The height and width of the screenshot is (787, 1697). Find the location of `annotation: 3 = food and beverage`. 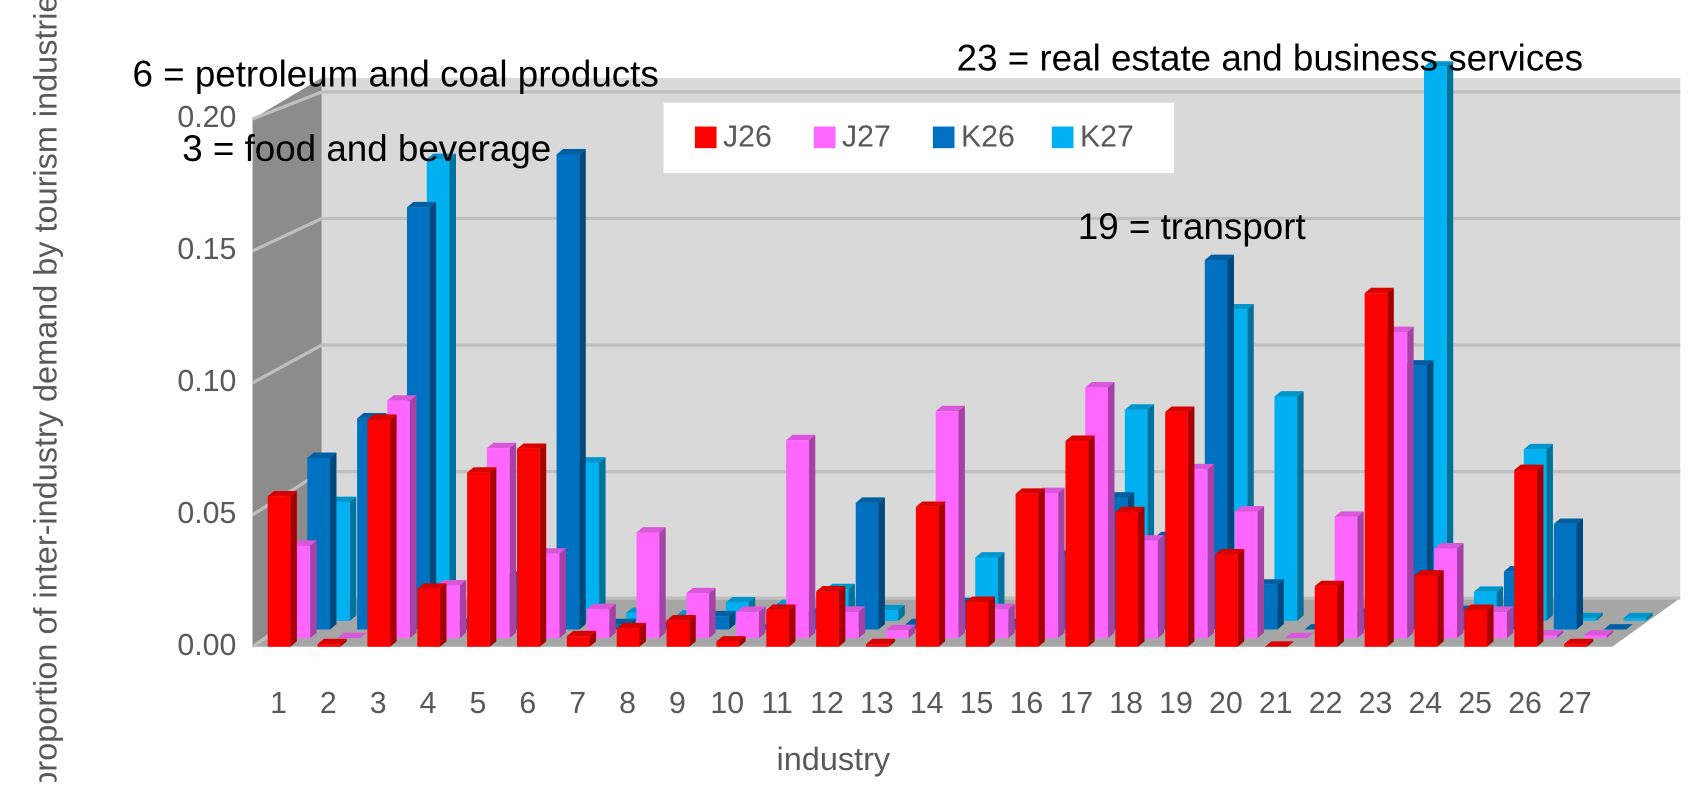

annotation: 3 = food and beverage is located at coordinates (366, 148).